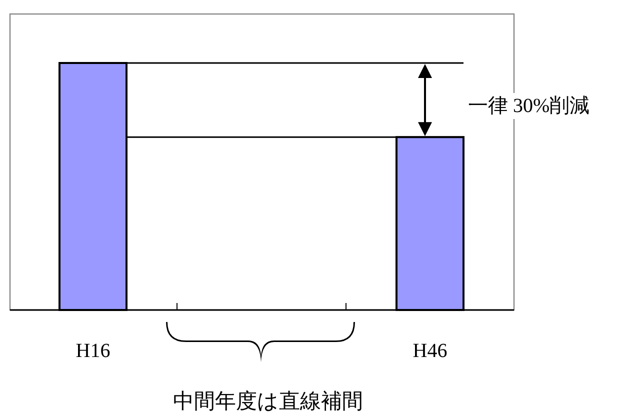  Describe the element at coordinates (430, 351) in the screenshot. I see `x-tick-label: H46` at that location.